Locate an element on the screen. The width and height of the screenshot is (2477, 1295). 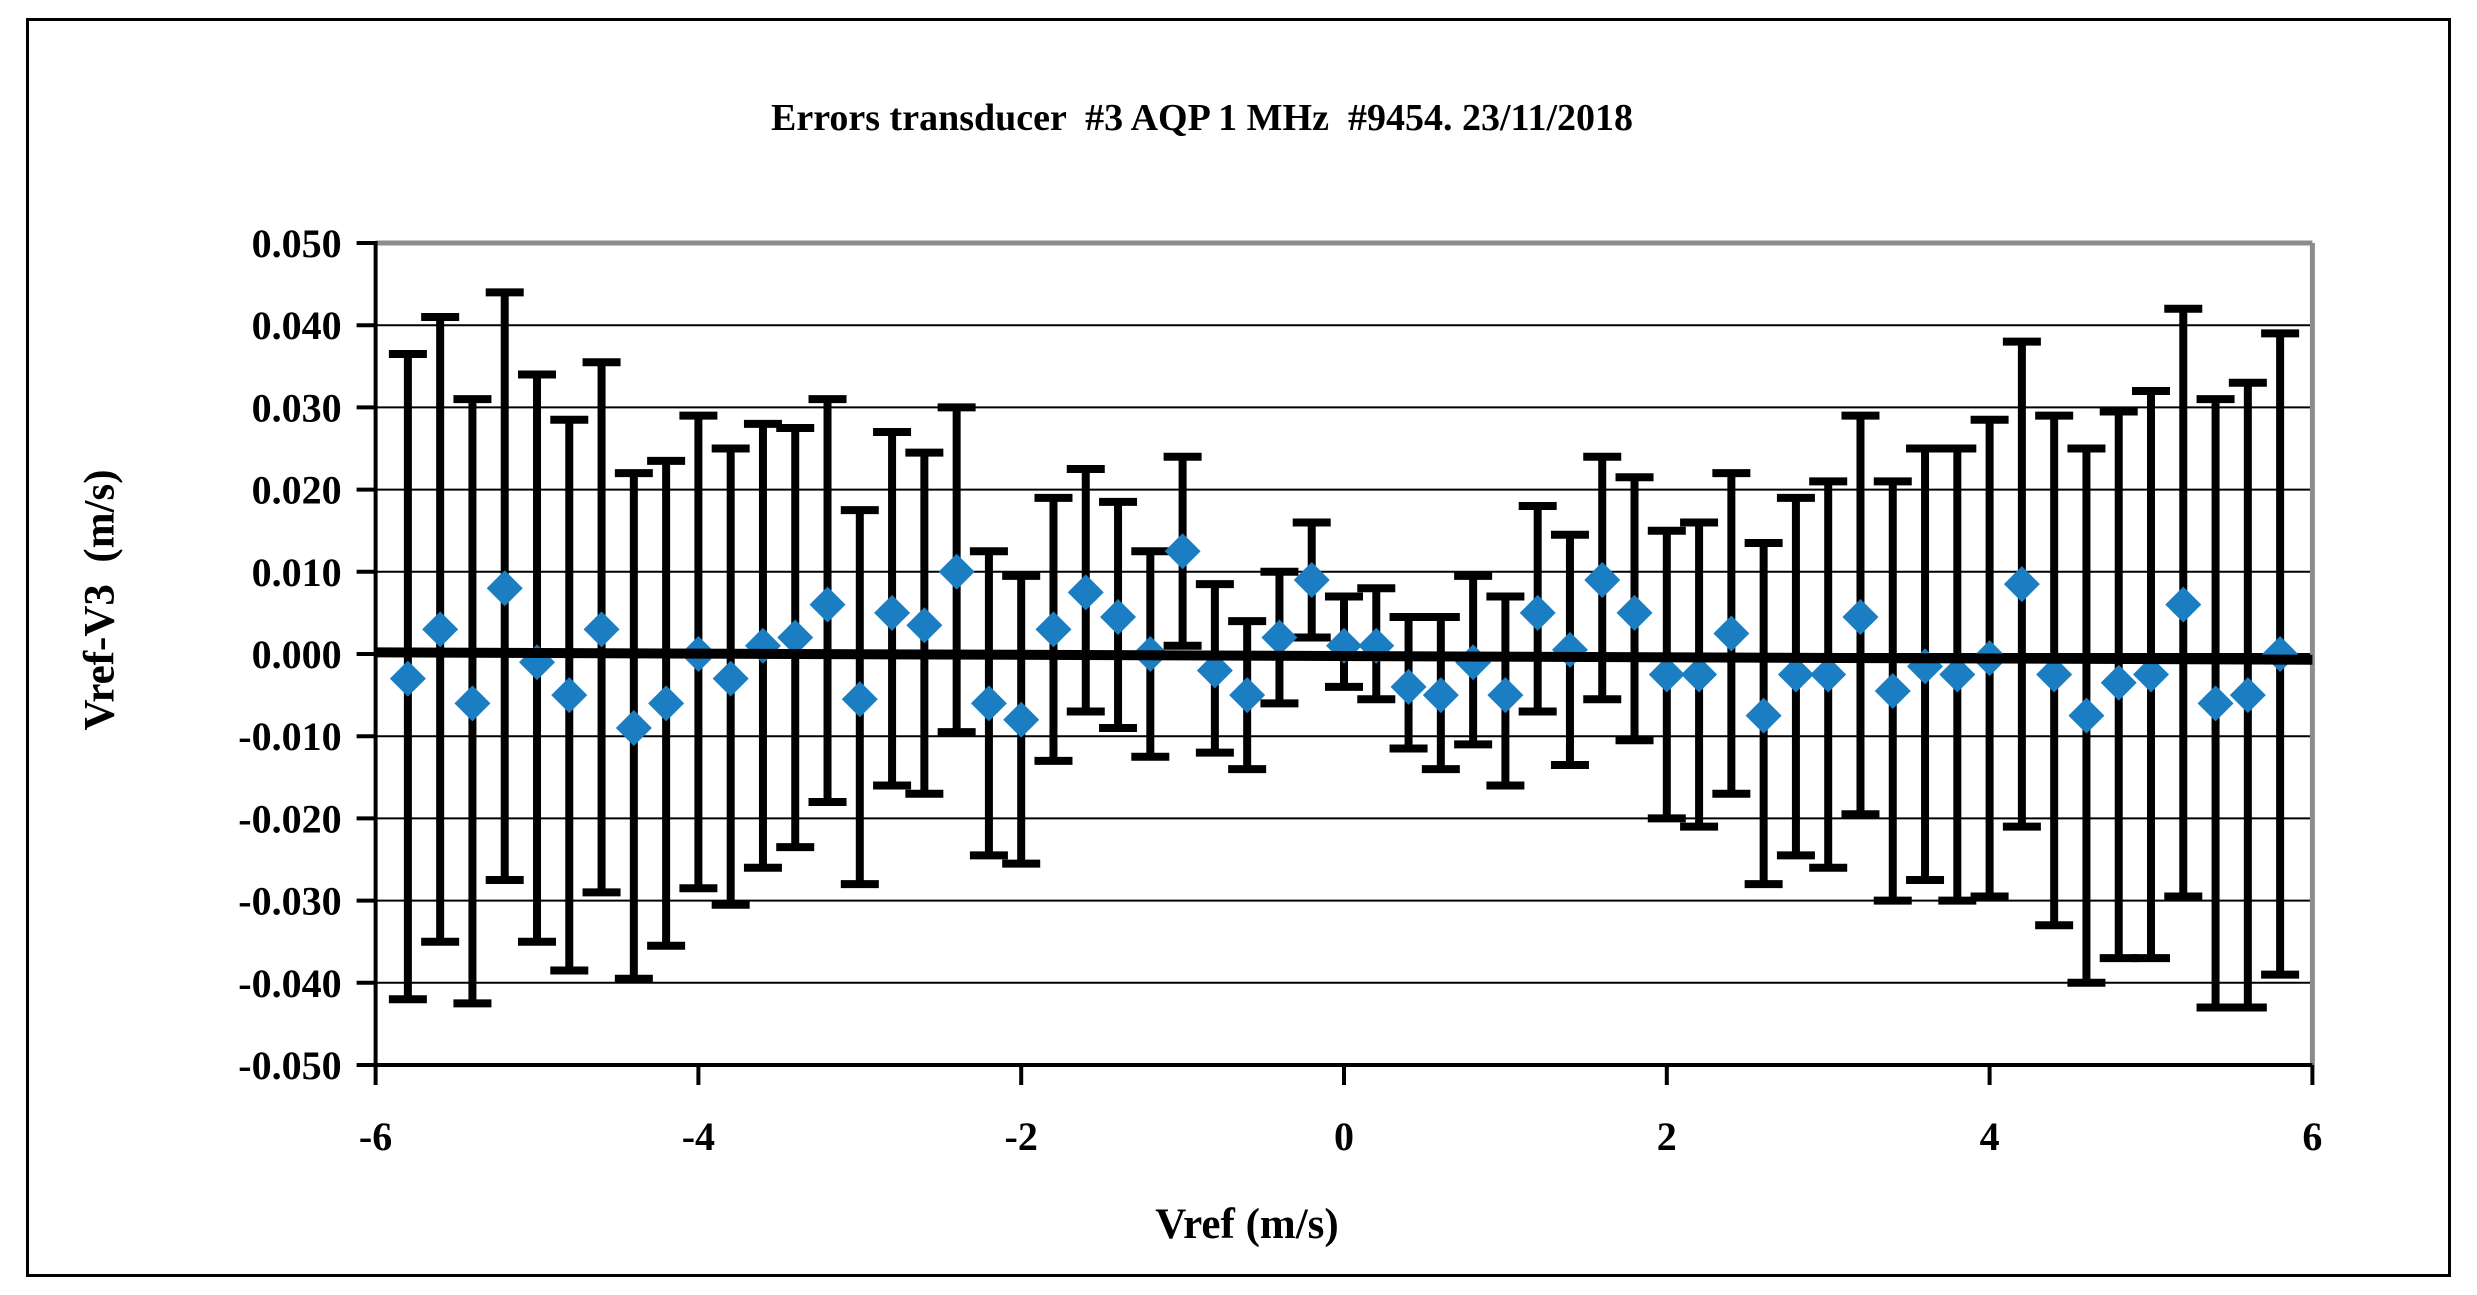
svg-text: 2 is located at coordinates (1667, 1136).